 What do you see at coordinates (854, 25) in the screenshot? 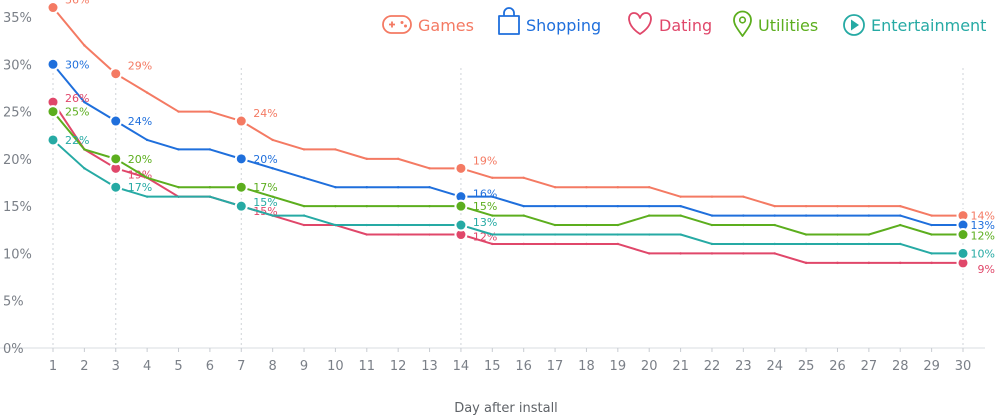
I see `play-circle-icon` at bounding box center [854, 25].